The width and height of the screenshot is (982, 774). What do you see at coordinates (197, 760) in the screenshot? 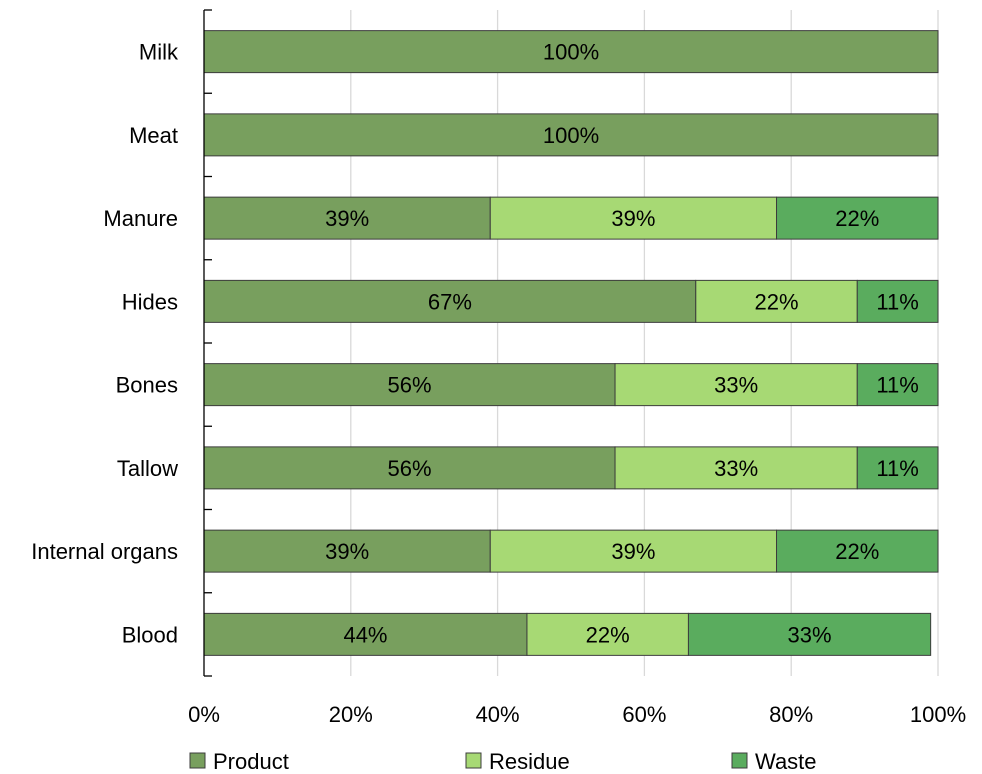
I see `legend-swatch-product` at bounding box center [197, 760].